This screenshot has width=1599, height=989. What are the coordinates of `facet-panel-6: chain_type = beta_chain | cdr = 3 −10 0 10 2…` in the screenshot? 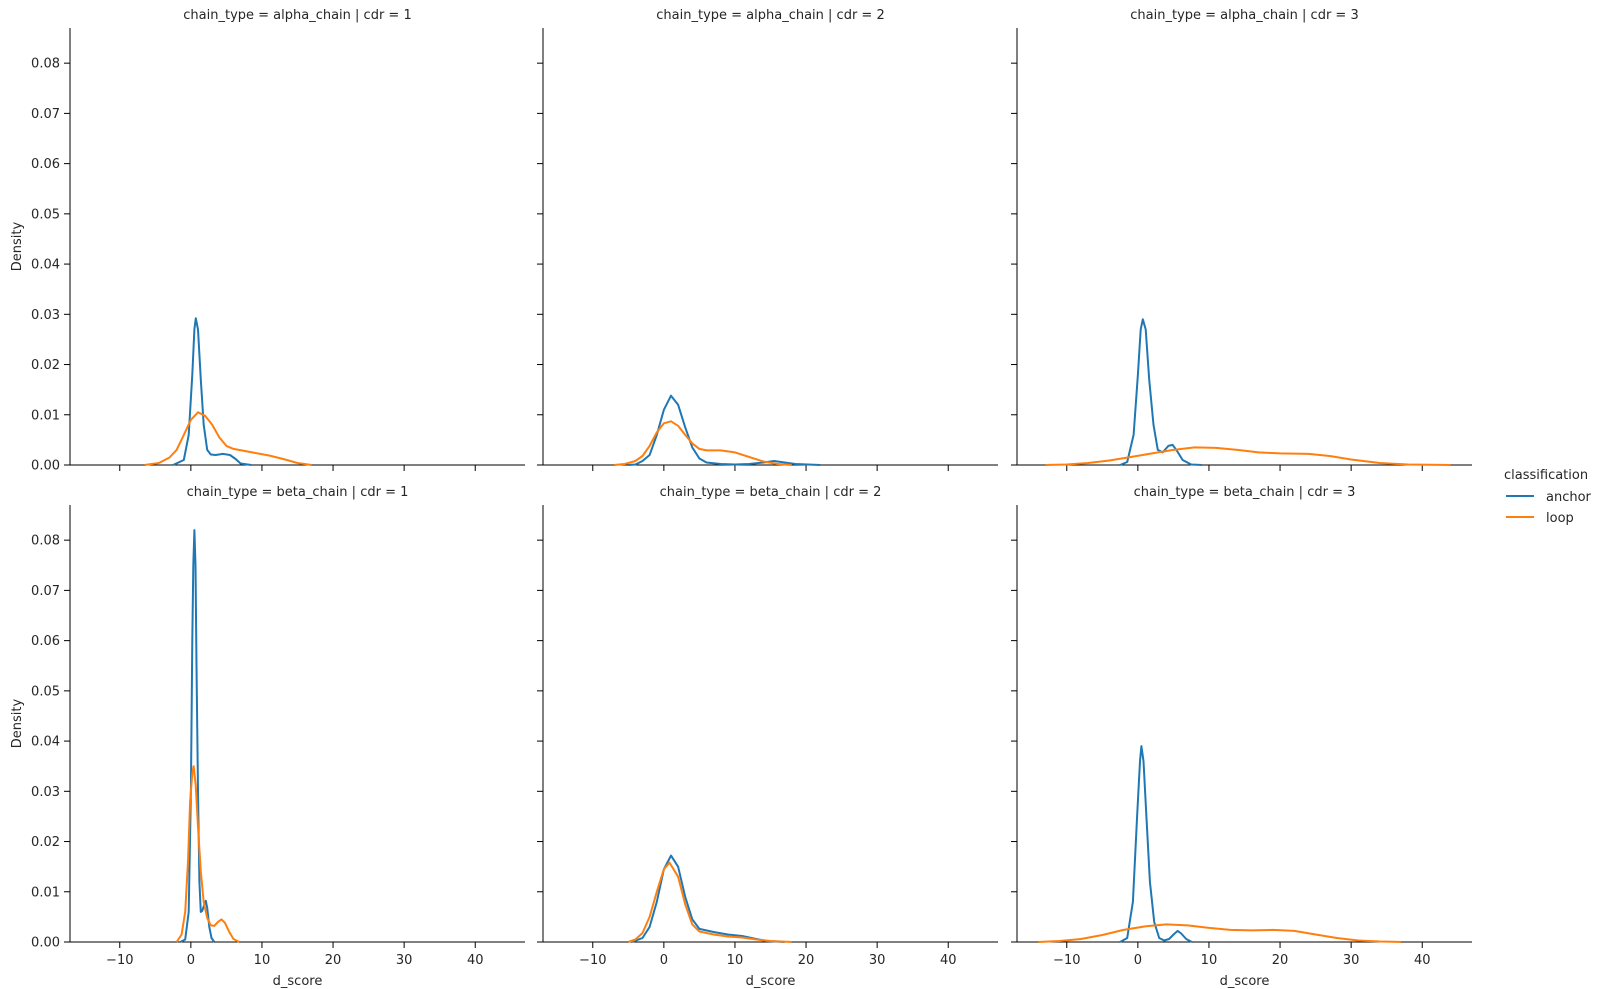 It's located at (1241, 737).